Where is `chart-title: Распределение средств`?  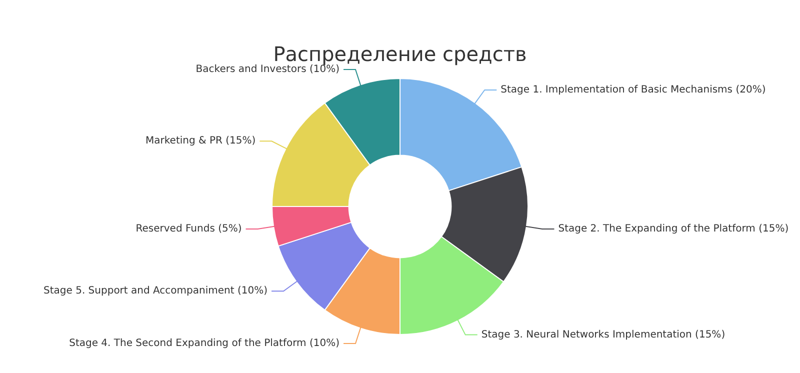 chart-title: Распределение средств is located at coordinates (400, 54).